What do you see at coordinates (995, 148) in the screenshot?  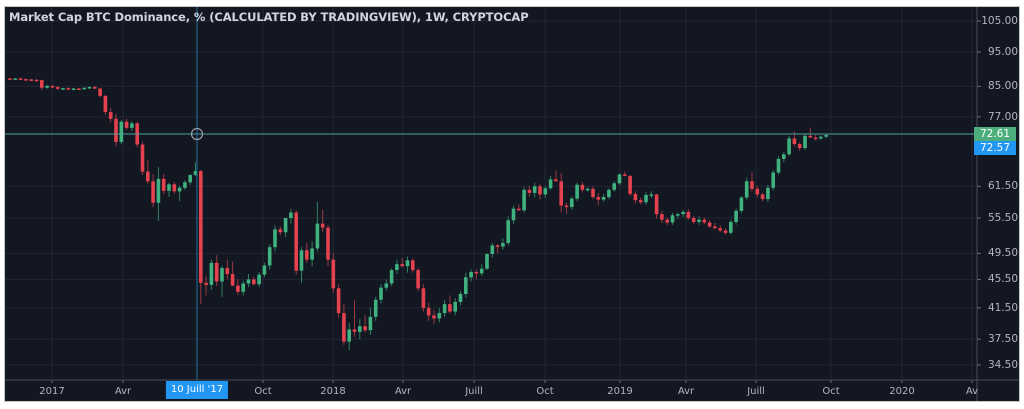 I see `crosshair-price-badge: 72.57` at bounding box center [995, 148].